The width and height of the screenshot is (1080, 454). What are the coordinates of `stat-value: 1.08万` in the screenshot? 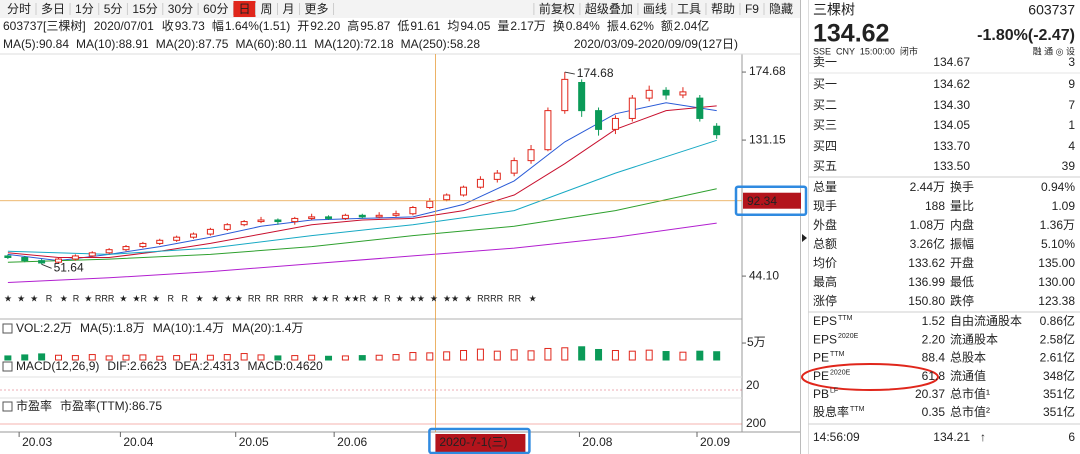 It's located at (927, 225).